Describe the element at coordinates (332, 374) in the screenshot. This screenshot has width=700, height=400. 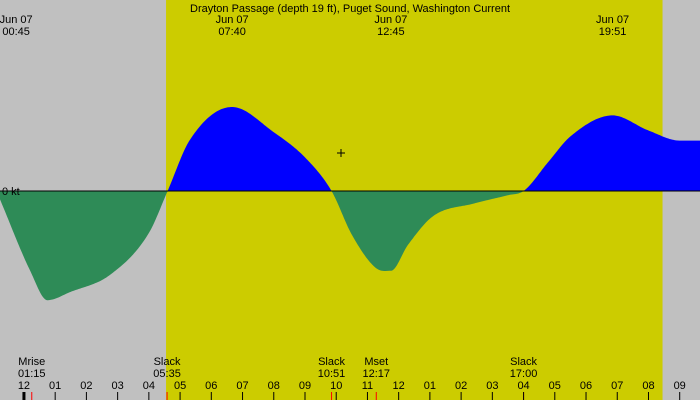
I see `event-time-label: 10:51` at that location.